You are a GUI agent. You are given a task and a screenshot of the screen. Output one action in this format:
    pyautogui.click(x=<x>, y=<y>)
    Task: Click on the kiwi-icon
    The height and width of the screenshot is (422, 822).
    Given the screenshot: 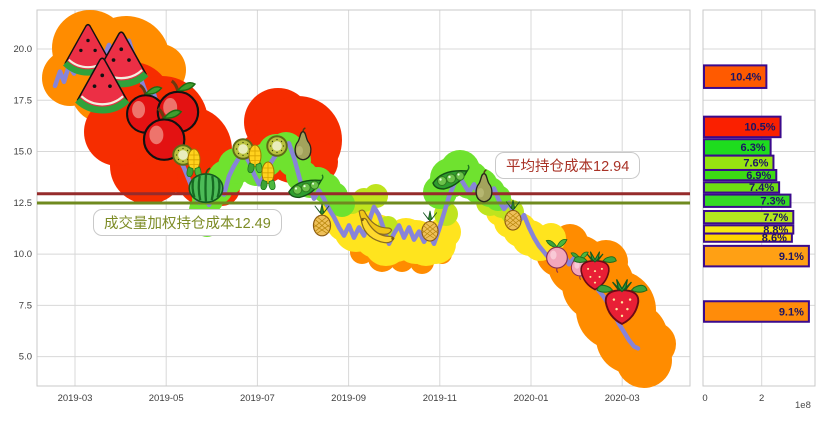 What is the action you would take?
    pyautogui.click(x=277, y=146)
    